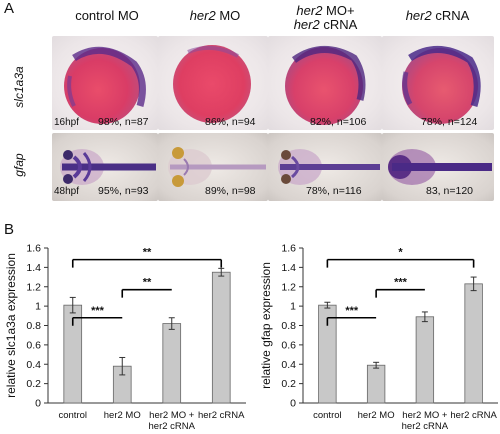 The height and width of the screenshot is (434, 500). I want to click on percentage-stat: 82%, n=106, so click(338, 122).